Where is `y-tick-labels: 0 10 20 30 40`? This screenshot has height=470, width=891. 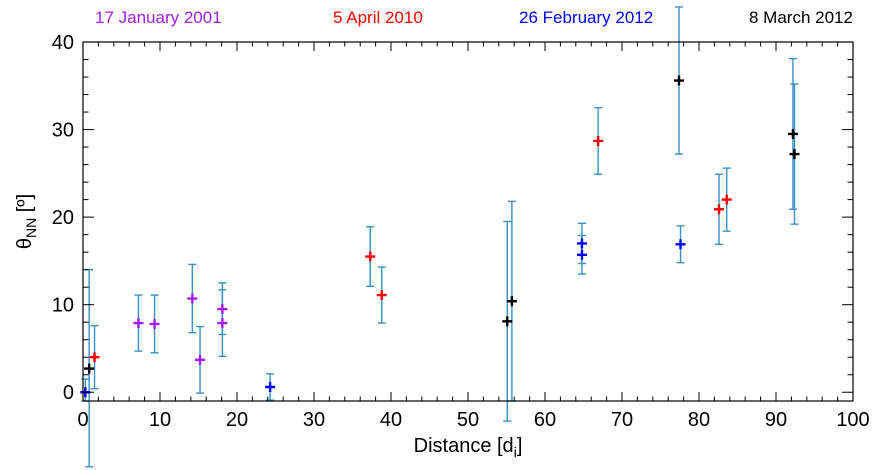 y-tick-labels: 0 10 20 30 40 is located at coordinates (63, 218).